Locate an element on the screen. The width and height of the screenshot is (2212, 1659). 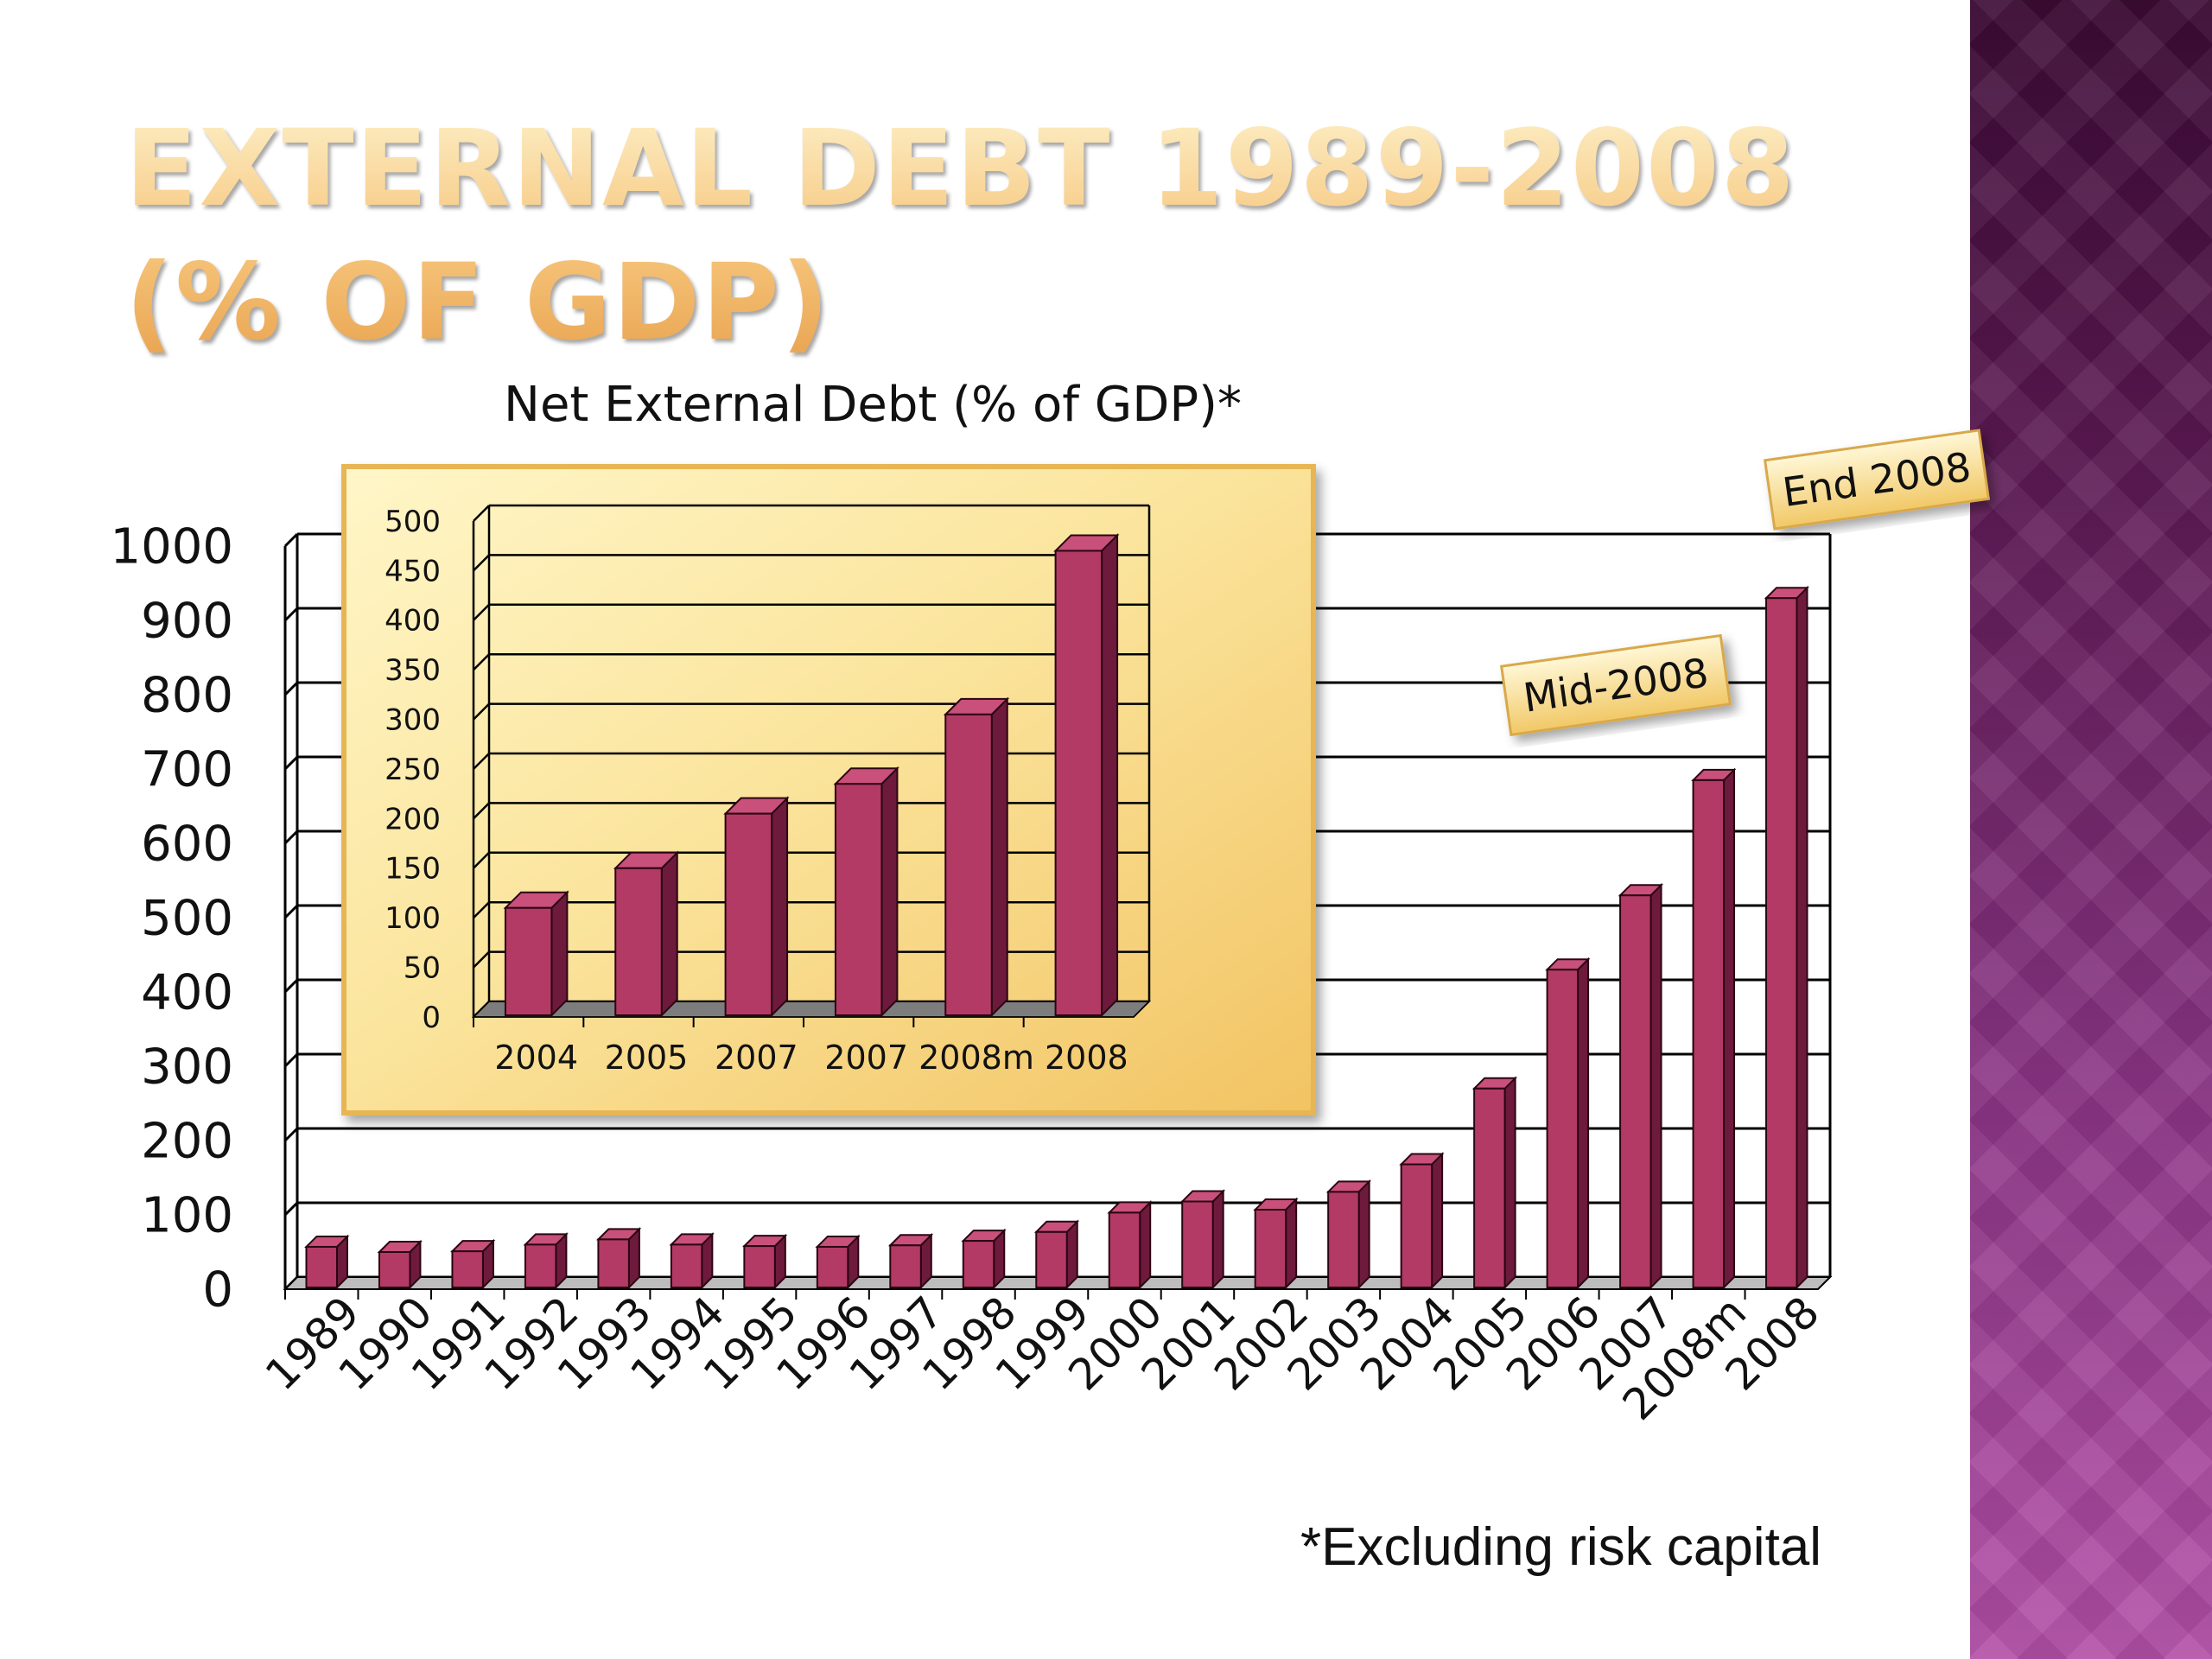
annotation-mid-2008-box is located at coordinates (1615, 685).